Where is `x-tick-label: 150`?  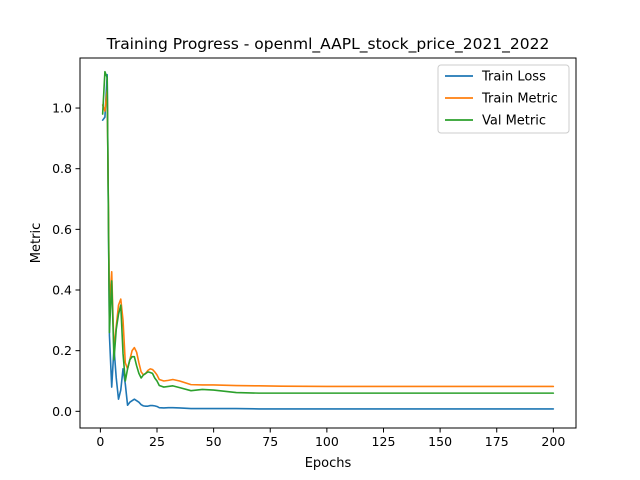
x-tick-label: 150 is located at coordinates (440, 441).